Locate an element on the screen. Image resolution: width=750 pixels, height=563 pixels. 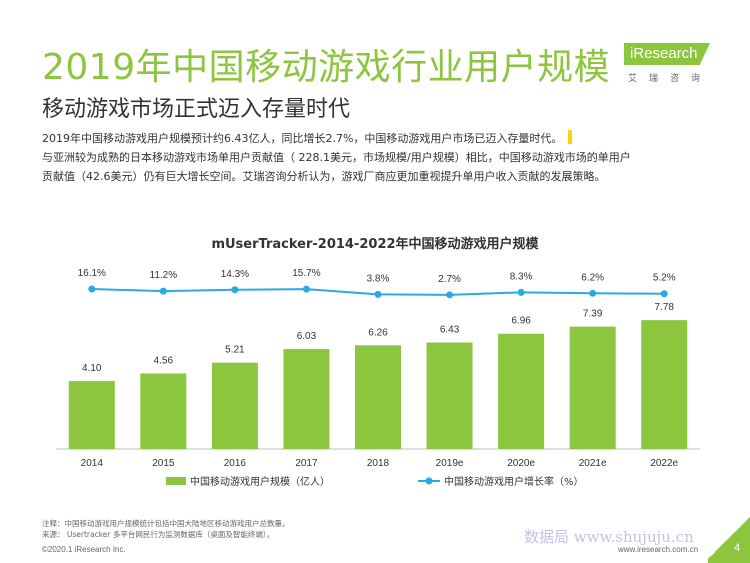
growth-point-2021e is located at coordinates (593, 293).